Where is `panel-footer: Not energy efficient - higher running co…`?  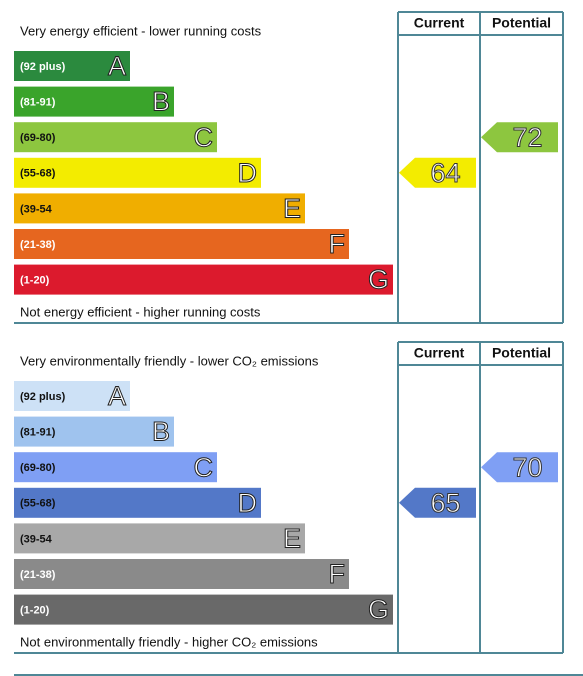
panel-footer: Not energy efficient - higher running co… is located at coordinates (140, 311).